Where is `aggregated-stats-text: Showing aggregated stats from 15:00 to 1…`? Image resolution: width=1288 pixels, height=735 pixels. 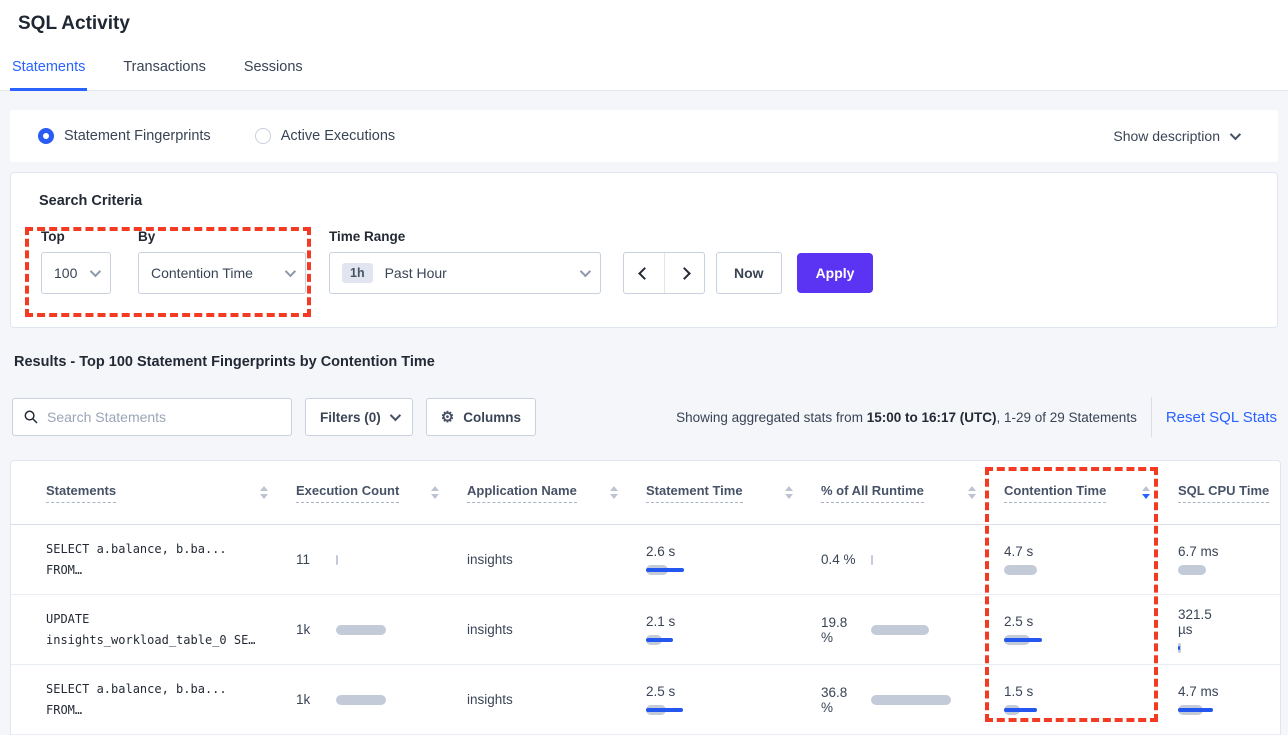 aggregated-stats-text: Showing aggregated stats from 15:00 to 1… is located at coordinates (906, 417).